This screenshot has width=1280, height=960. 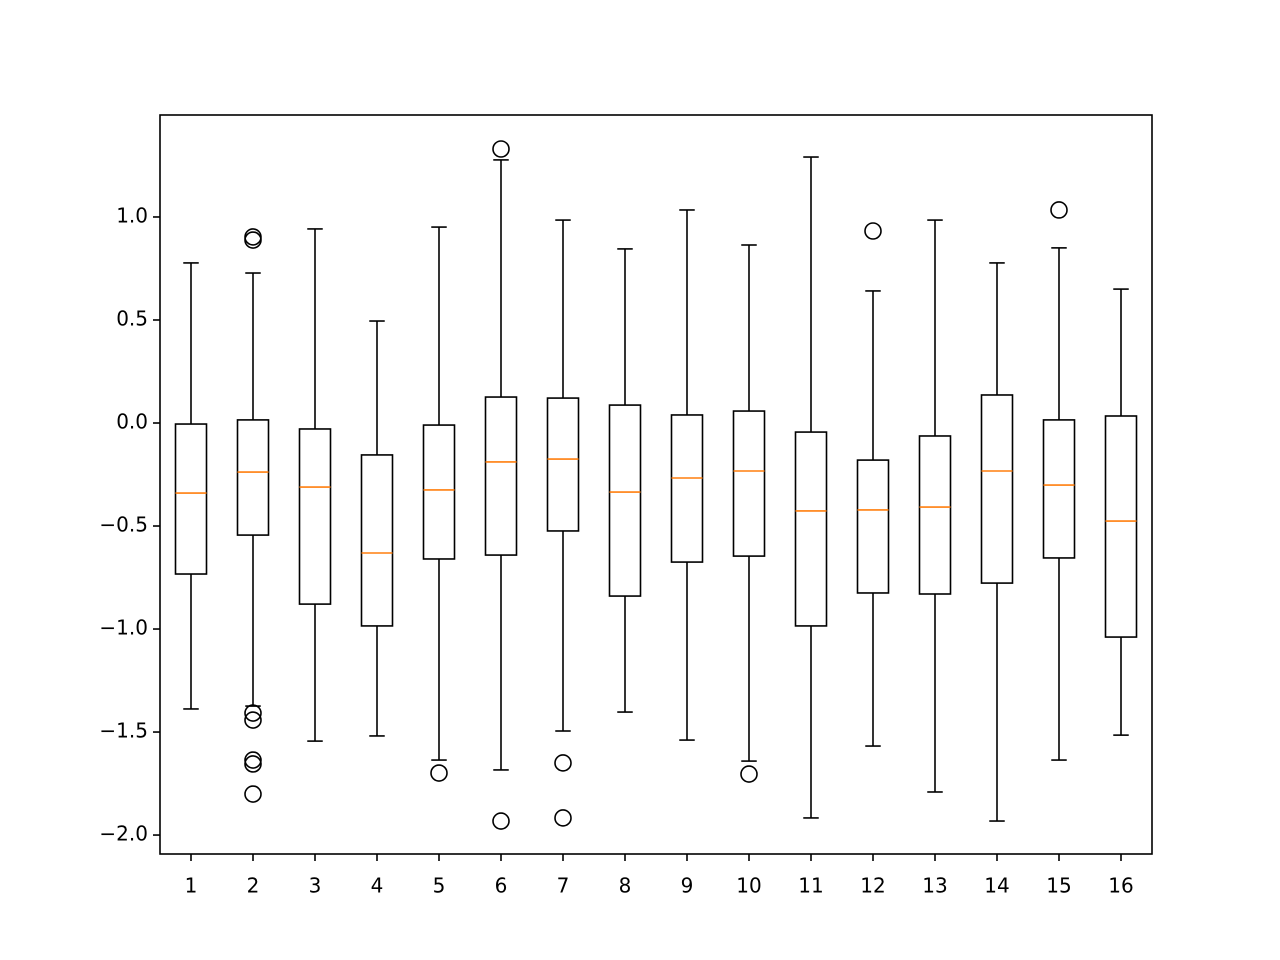 What do you see at coordinates (253, 886) in the screenshot?
I see `x-tick-label: 2` at bounding box center [253, 886].